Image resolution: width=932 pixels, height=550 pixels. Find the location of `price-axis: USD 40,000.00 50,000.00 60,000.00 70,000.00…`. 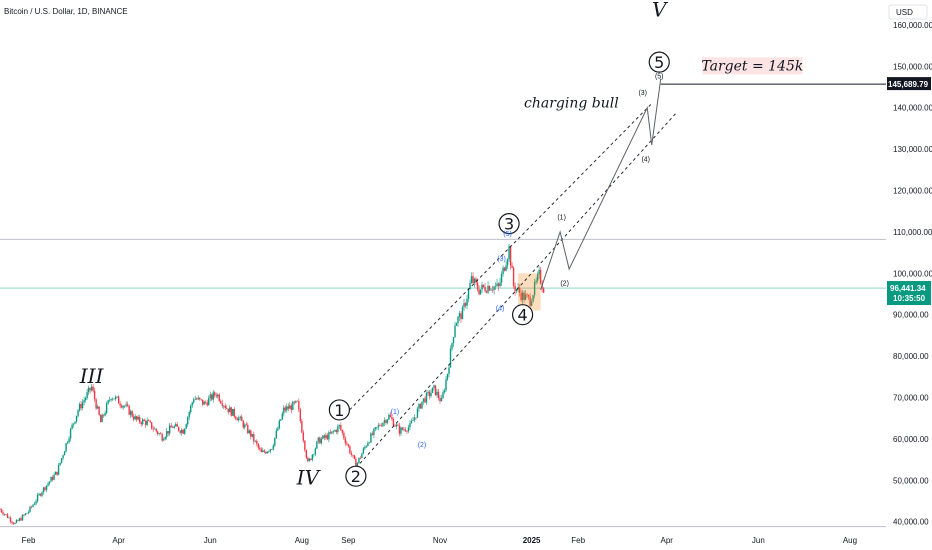

price-axis: USD 40,000.00 50,000.00 60,000.00 70,000.00… is located at coordinates (909, 275).